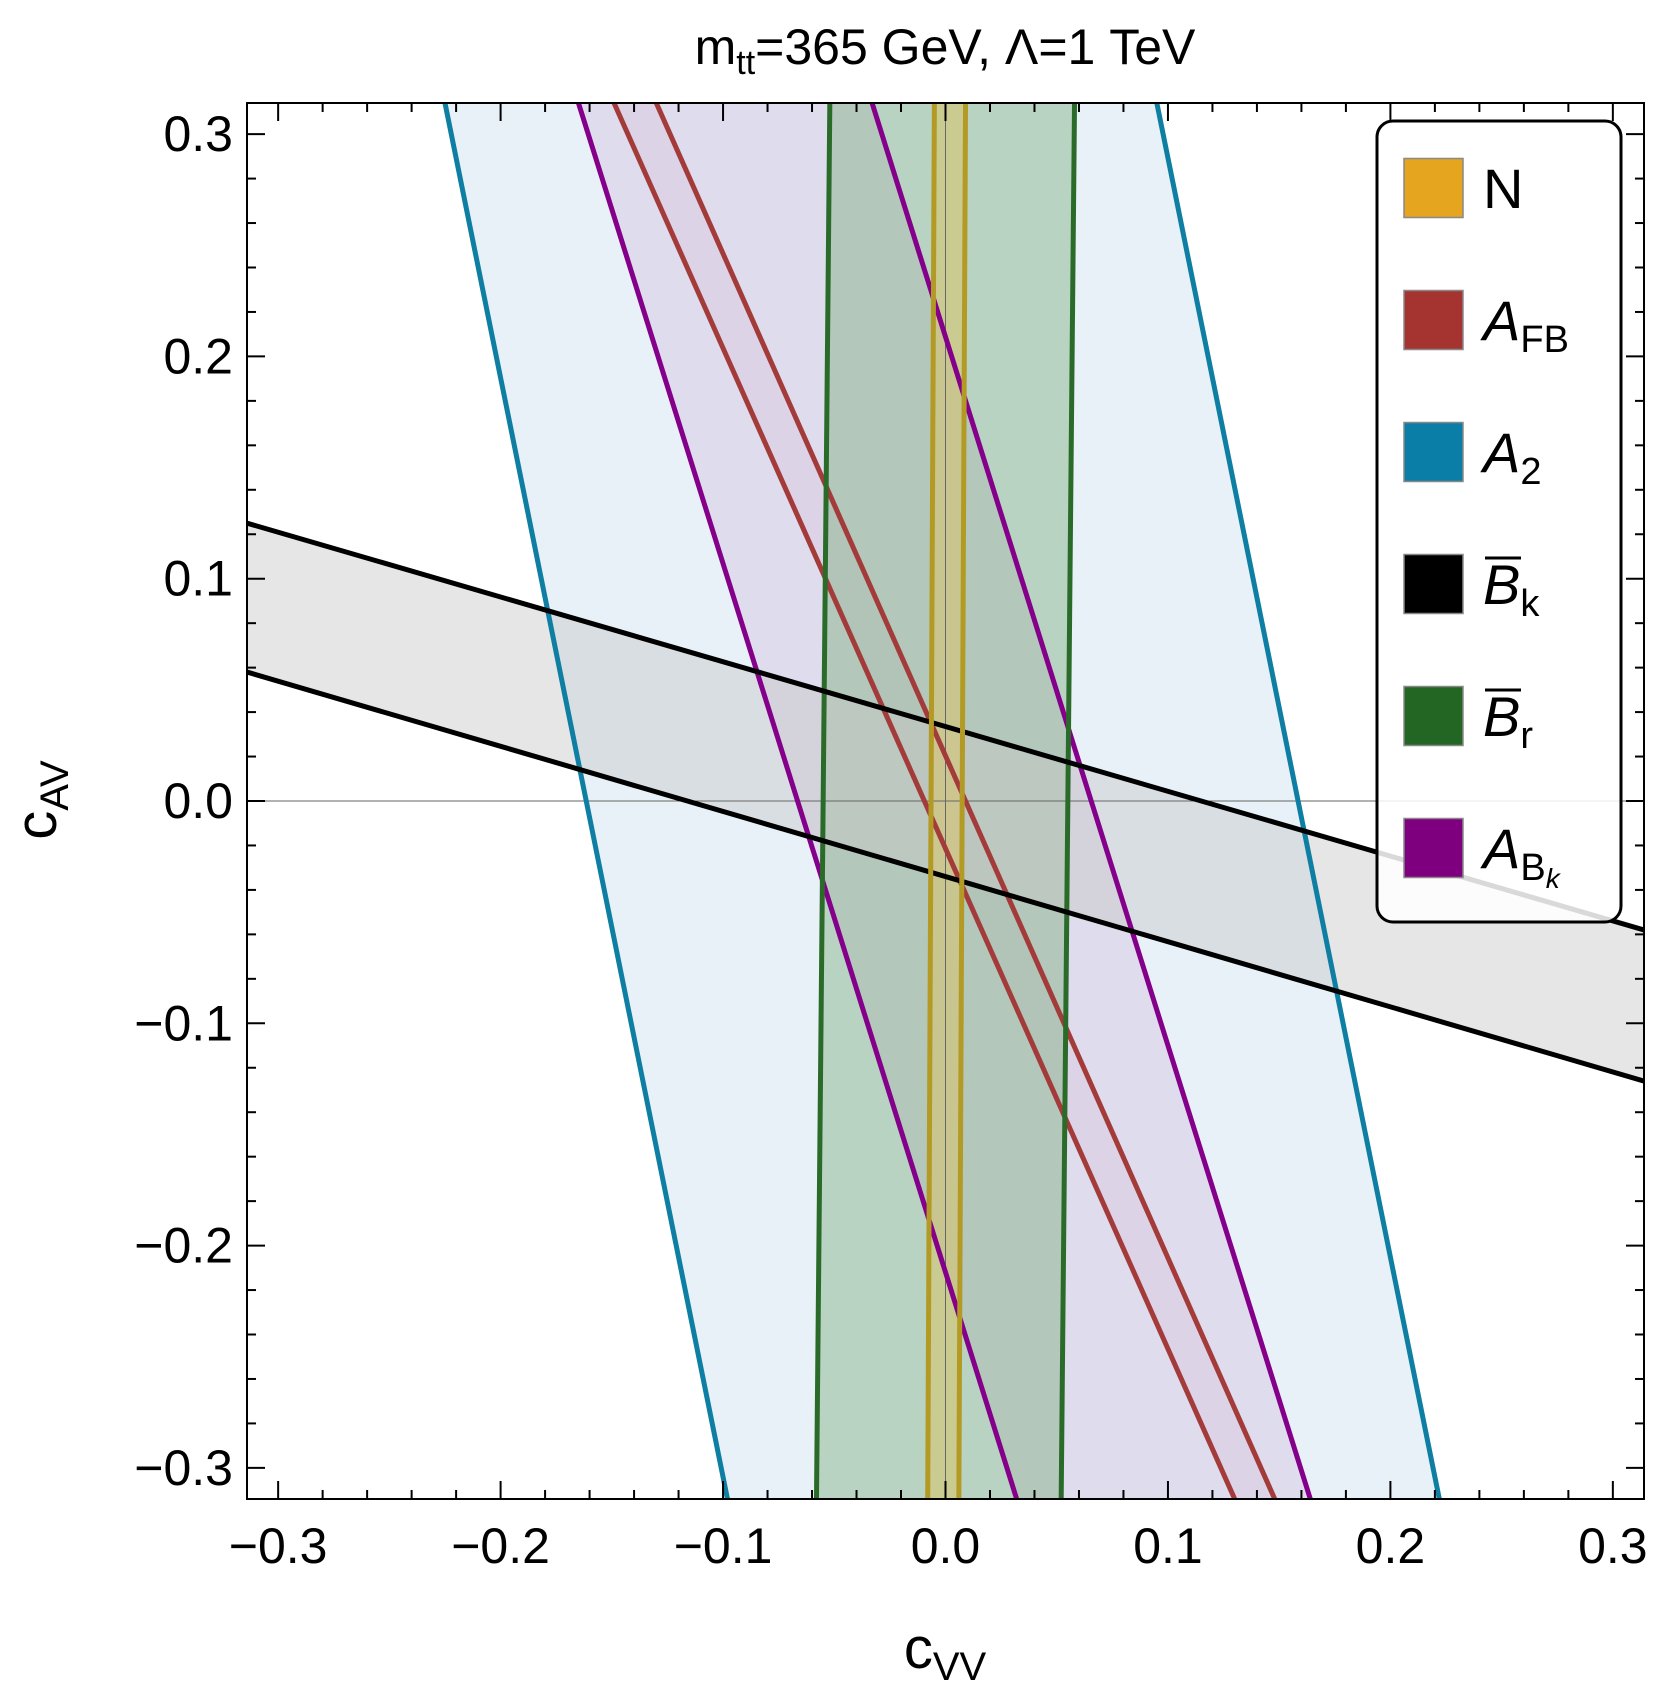 This screenshot has height=1690, width=1667. I want to click on legend-frame, so click(1499, 521).